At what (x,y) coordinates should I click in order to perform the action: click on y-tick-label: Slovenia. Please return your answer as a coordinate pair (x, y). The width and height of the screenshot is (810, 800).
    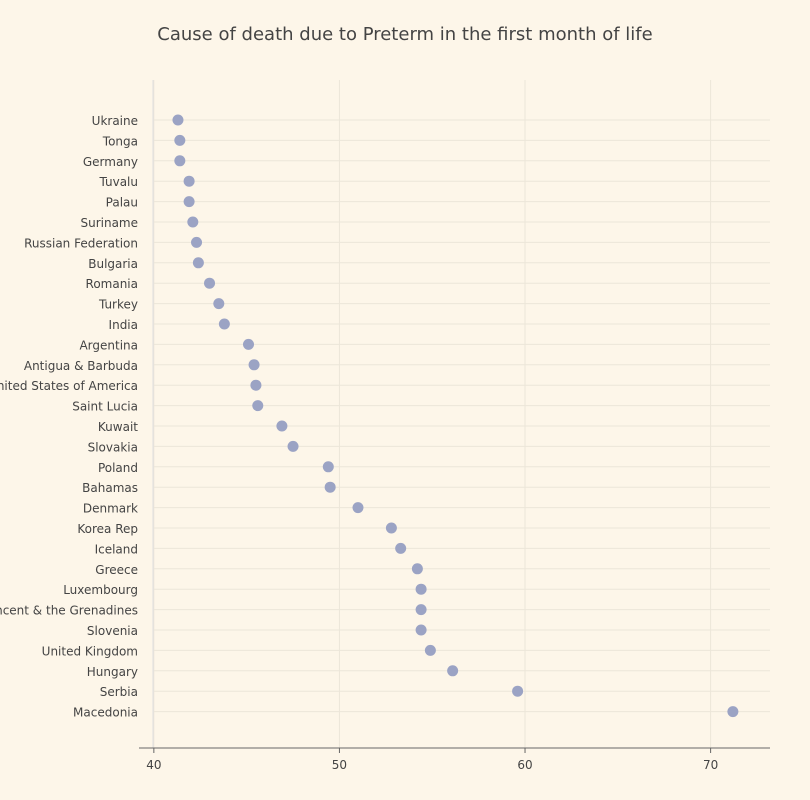
    Looking at the image, I should click on (112, 631).